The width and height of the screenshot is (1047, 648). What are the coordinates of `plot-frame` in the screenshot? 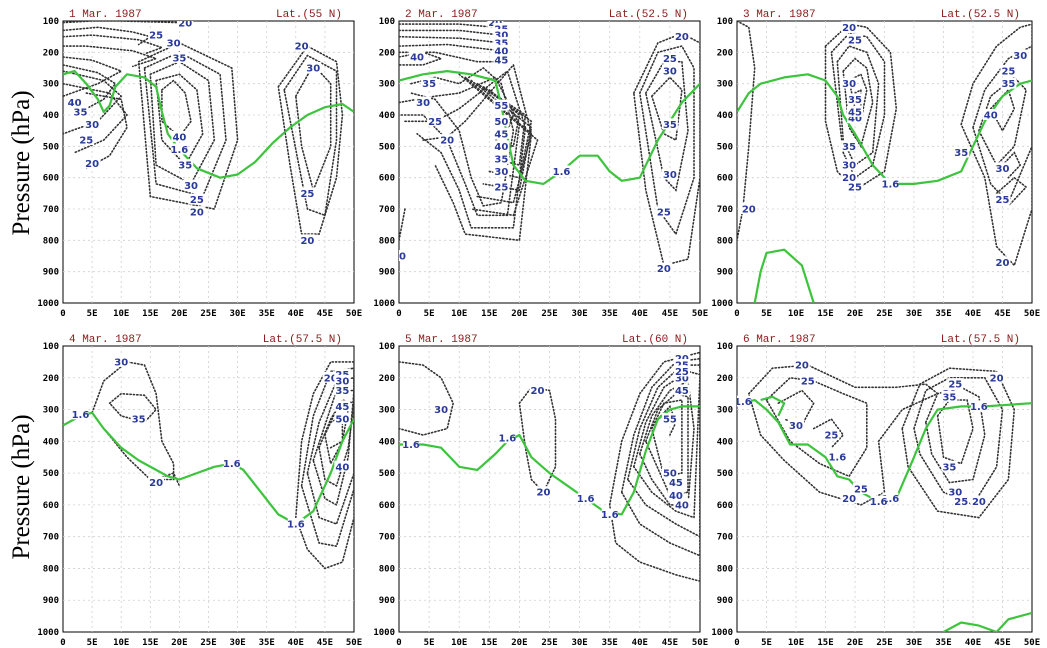 It's located at (208, 489).